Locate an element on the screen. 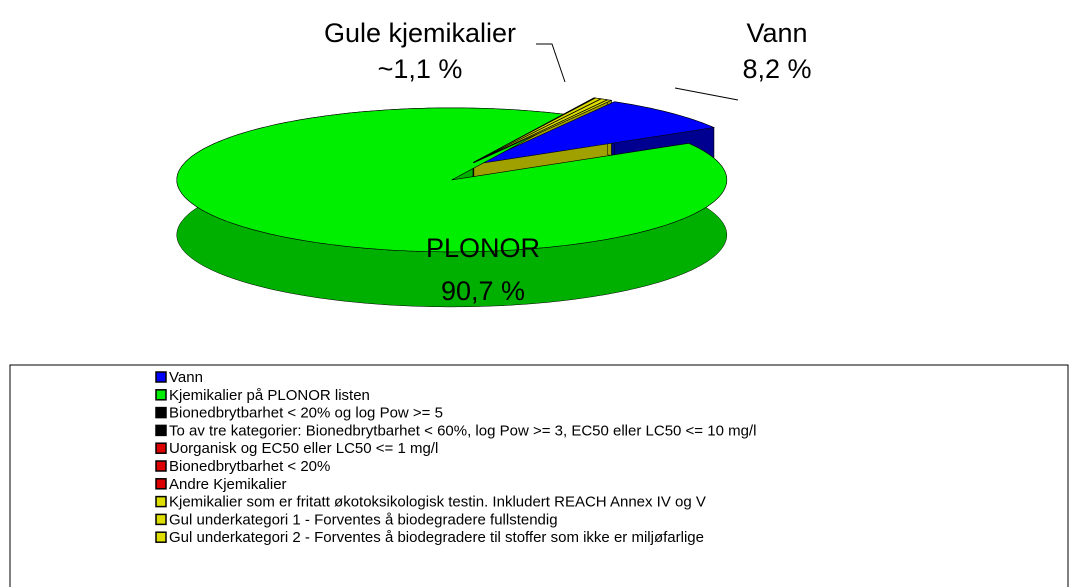 This screenshot has height=587, width=1069. slice-name: PLONOR is located at coordinates (483, 248).